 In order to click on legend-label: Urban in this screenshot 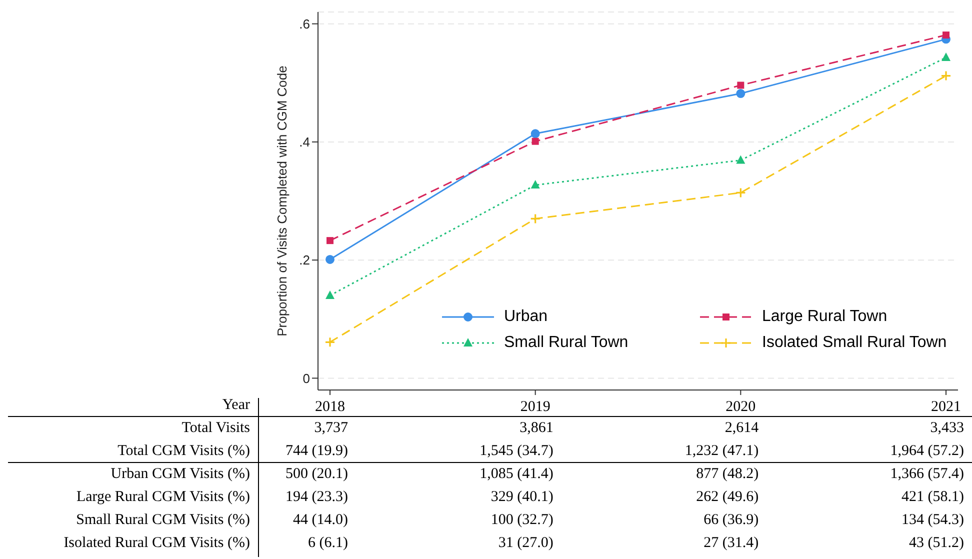, I will do `click(526, 317)`.